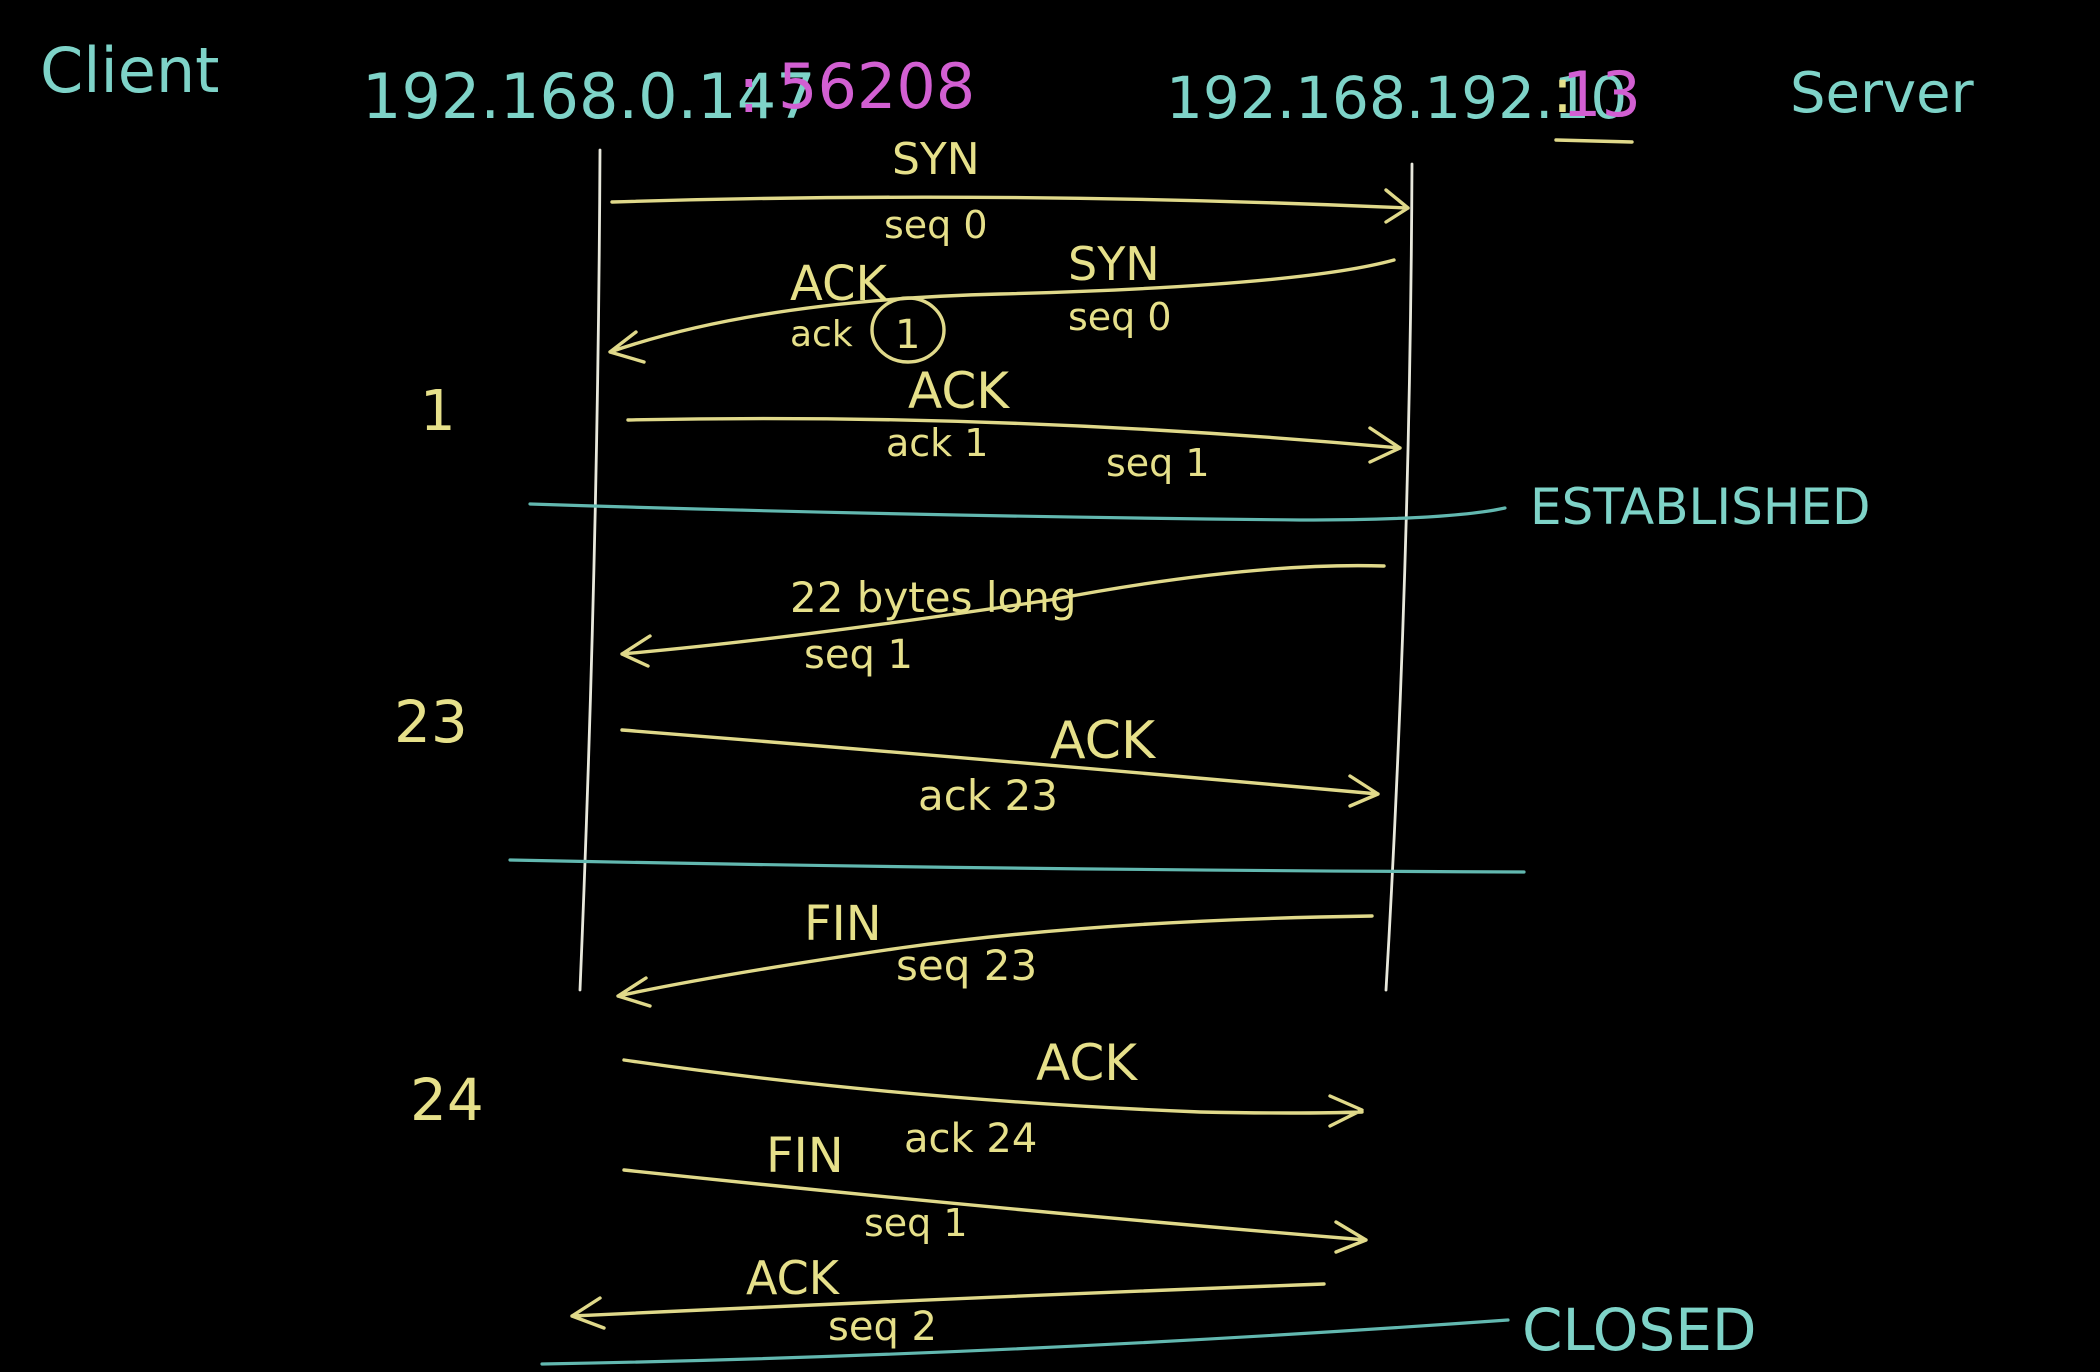  Describe the element at coordinates (438, 411) in the screenshot. I see `side-number-1: 1` at that location.